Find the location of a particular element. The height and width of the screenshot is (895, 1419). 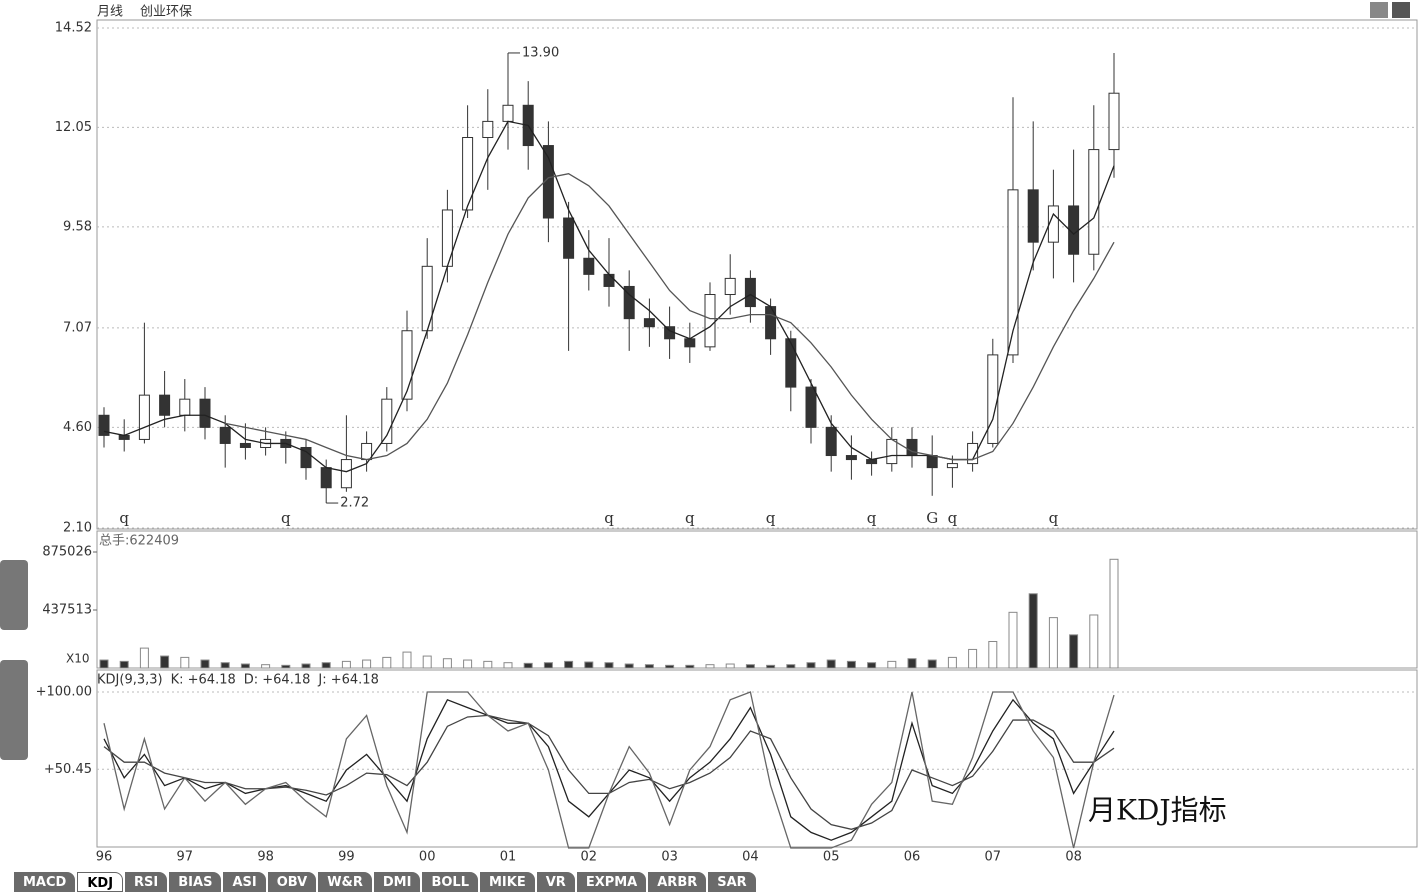

indicator-tab: ARBR is located at coordinates (677, 882).